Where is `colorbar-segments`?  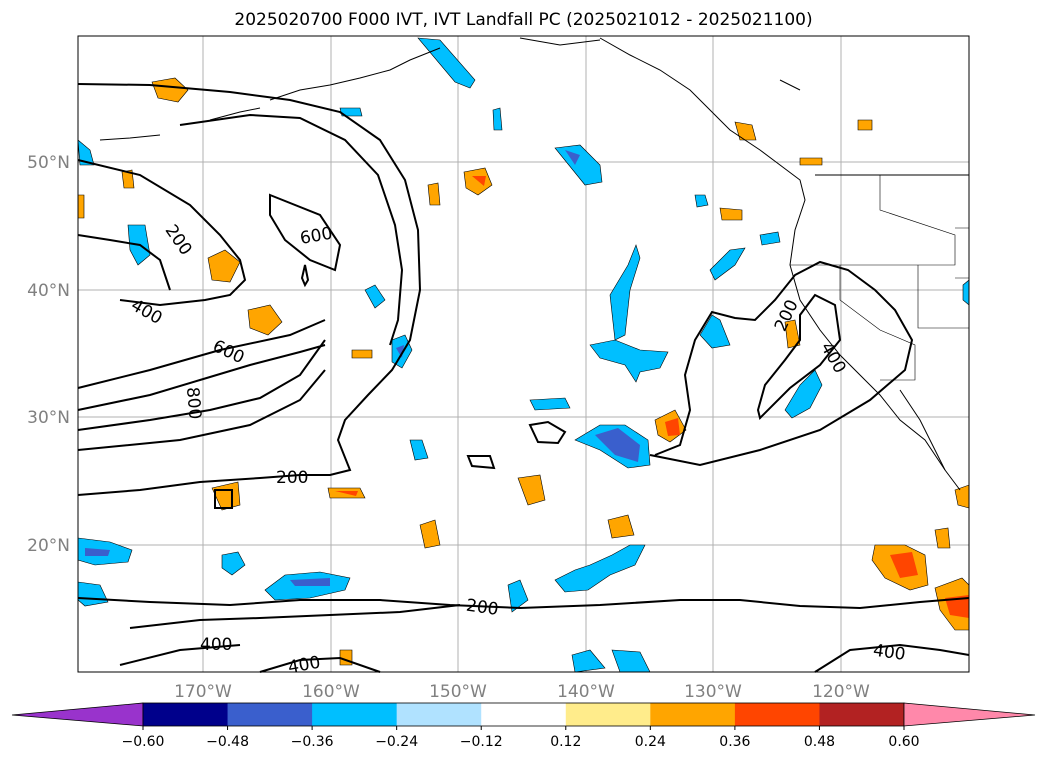 colorbar-segments is located at coordinates (523, 714).